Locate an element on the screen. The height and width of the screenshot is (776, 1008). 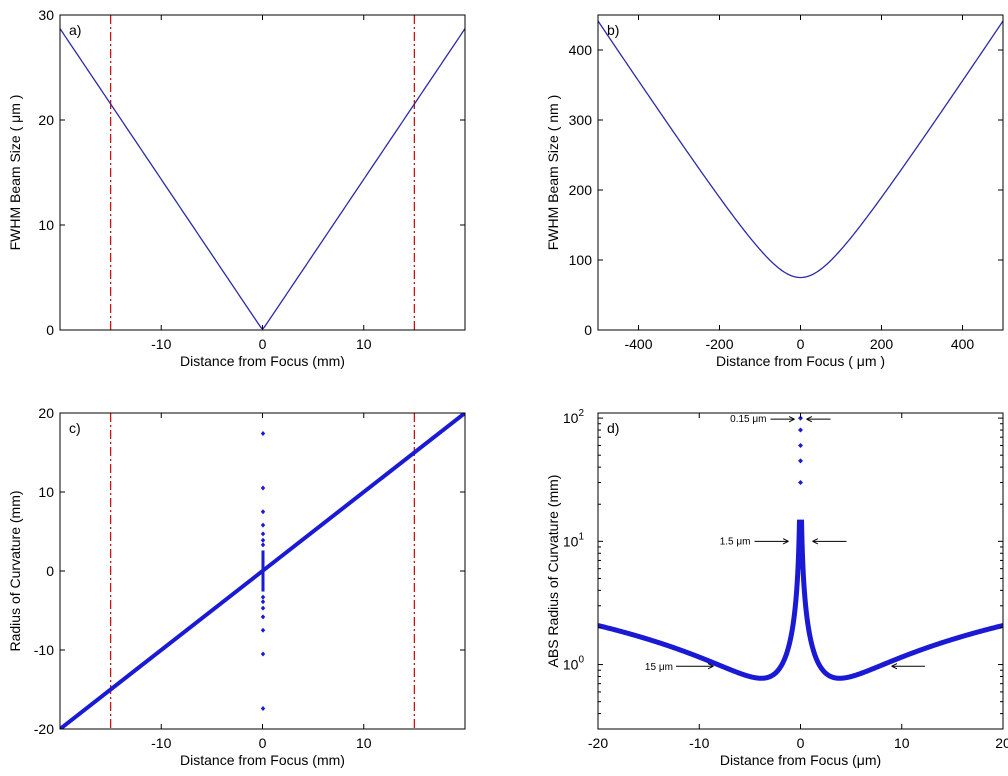
series-left-branch is located at coordinates (700, 600).